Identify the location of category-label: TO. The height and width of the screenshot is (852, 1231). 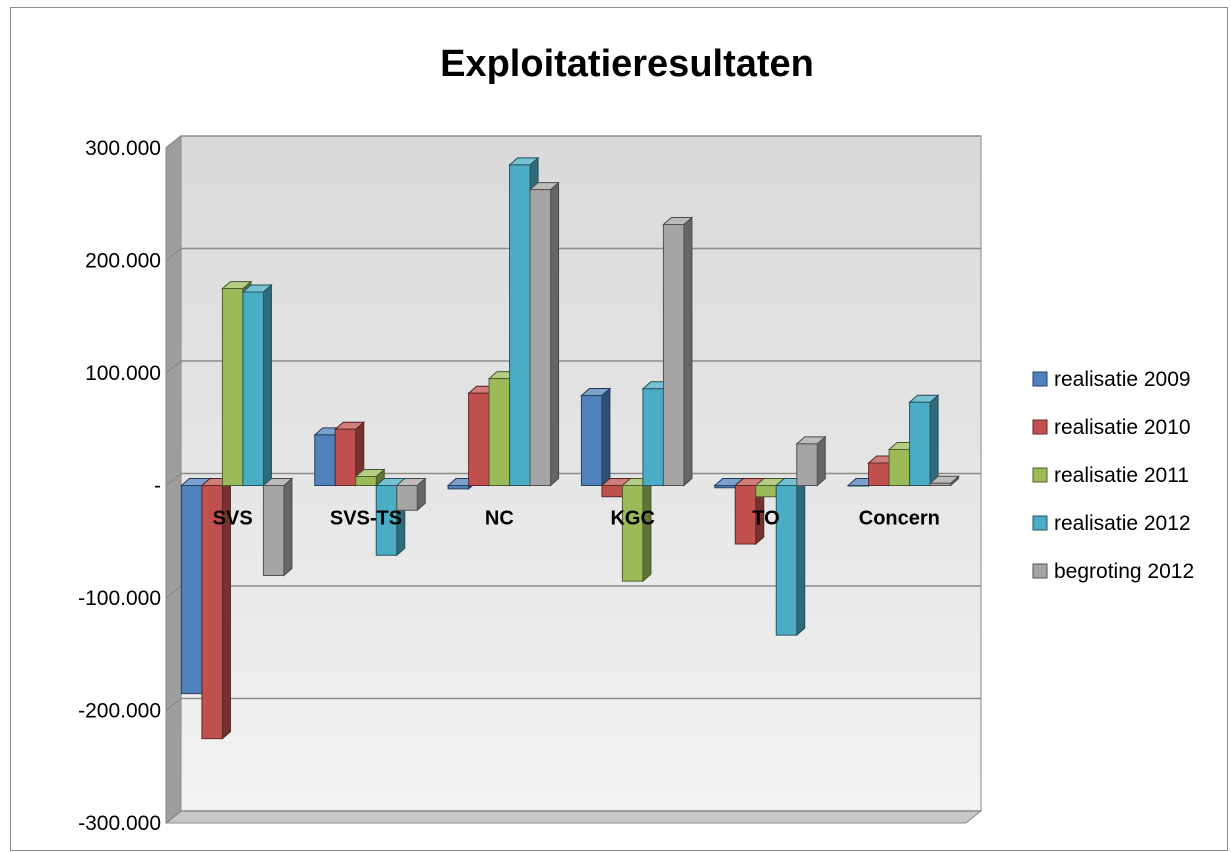
(765, 519).